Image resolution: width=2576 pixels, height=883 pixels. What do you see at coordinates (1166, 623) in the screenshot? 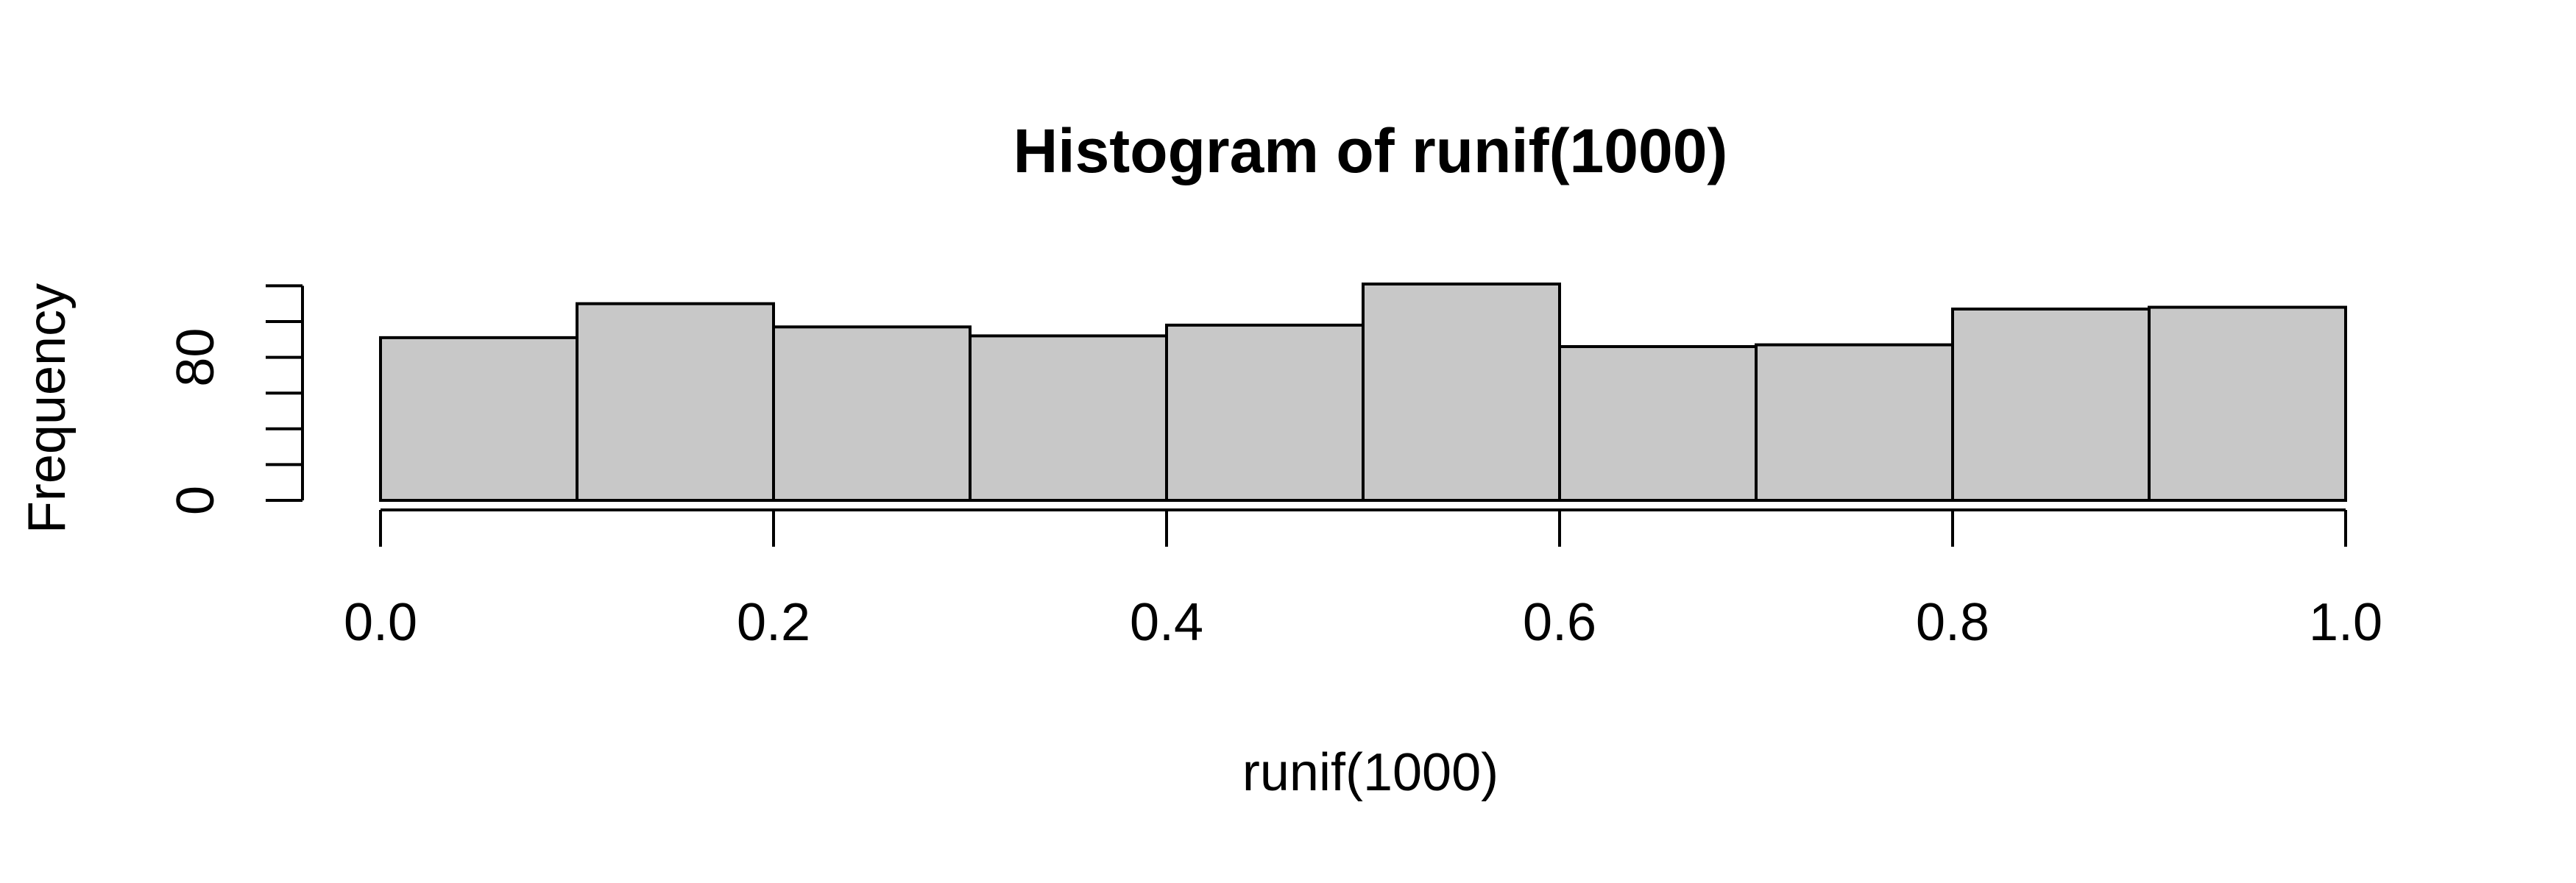
I see `x-tick-label: 0.4` at bounding box center [1166, 623].